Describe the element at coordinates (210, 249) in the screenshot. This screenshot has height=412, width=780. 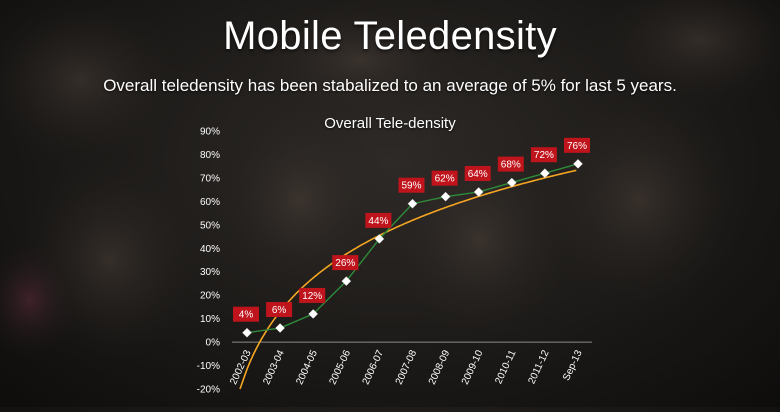
I see `y-tick-label: 40%` at that location.